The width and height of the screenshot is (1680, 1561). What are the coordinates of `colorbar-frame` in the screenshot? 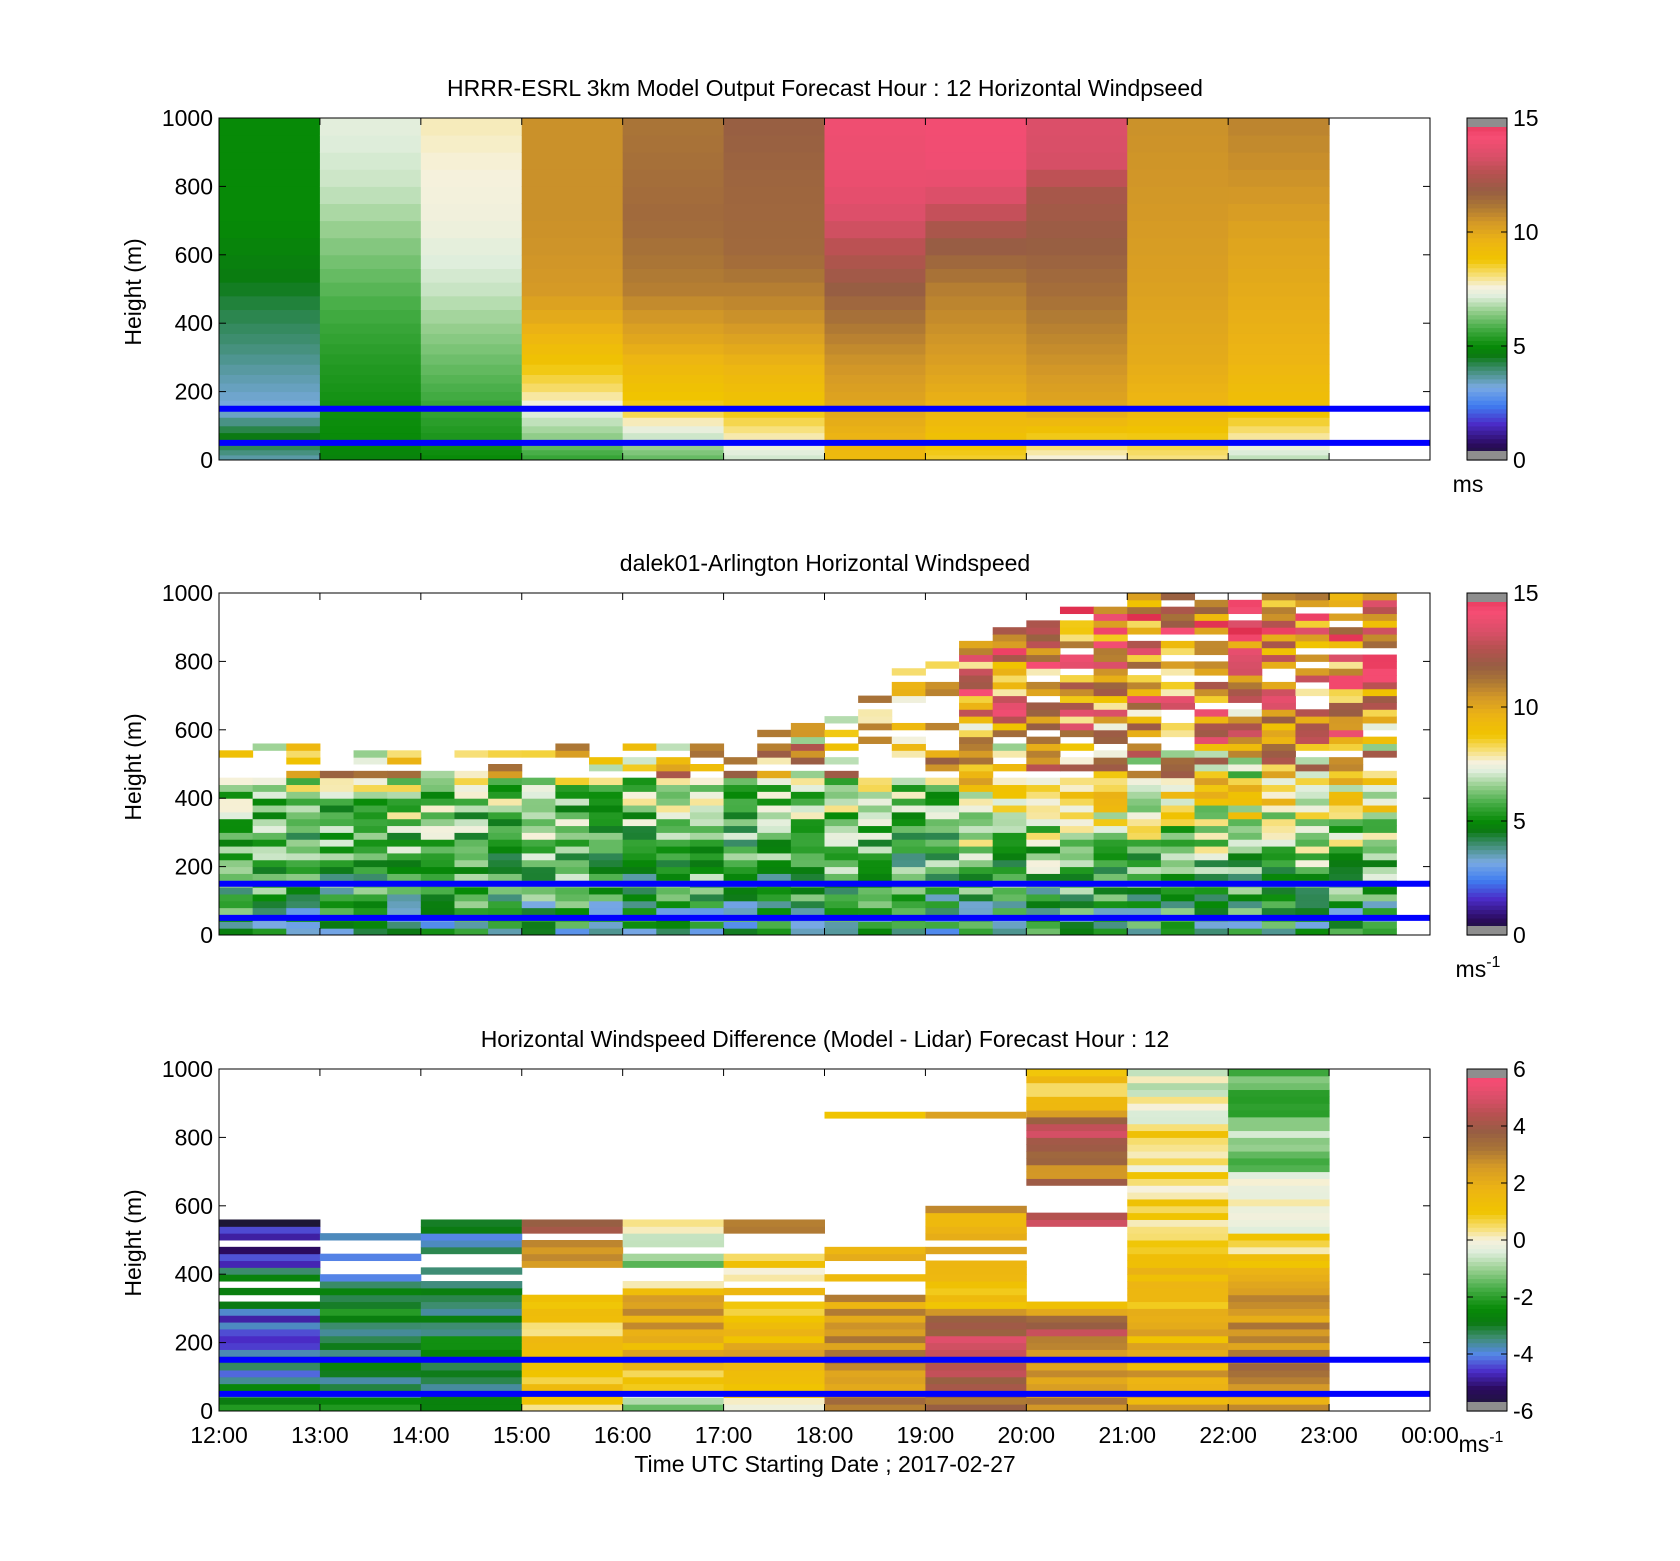 It's located at (1487, 764).